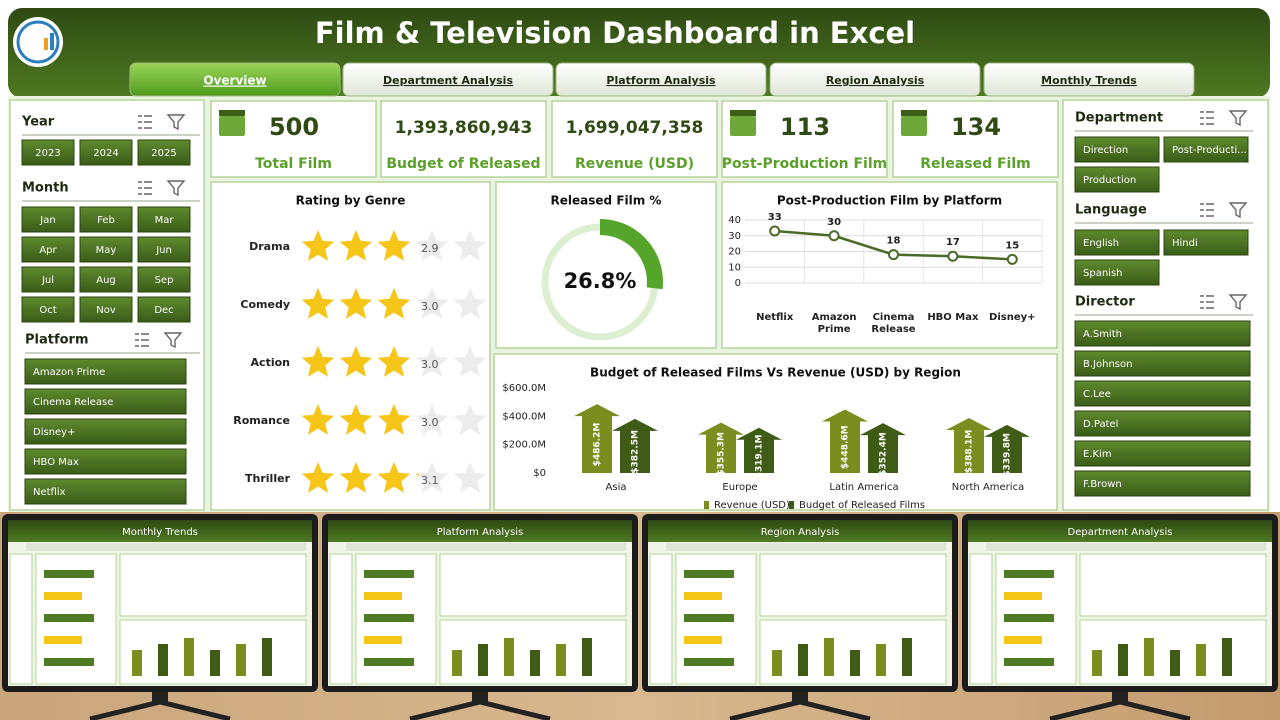 The height and width of the screenshot is (720, 1280). I want to click on slicer-button-label: Jun, so click(163, 250).